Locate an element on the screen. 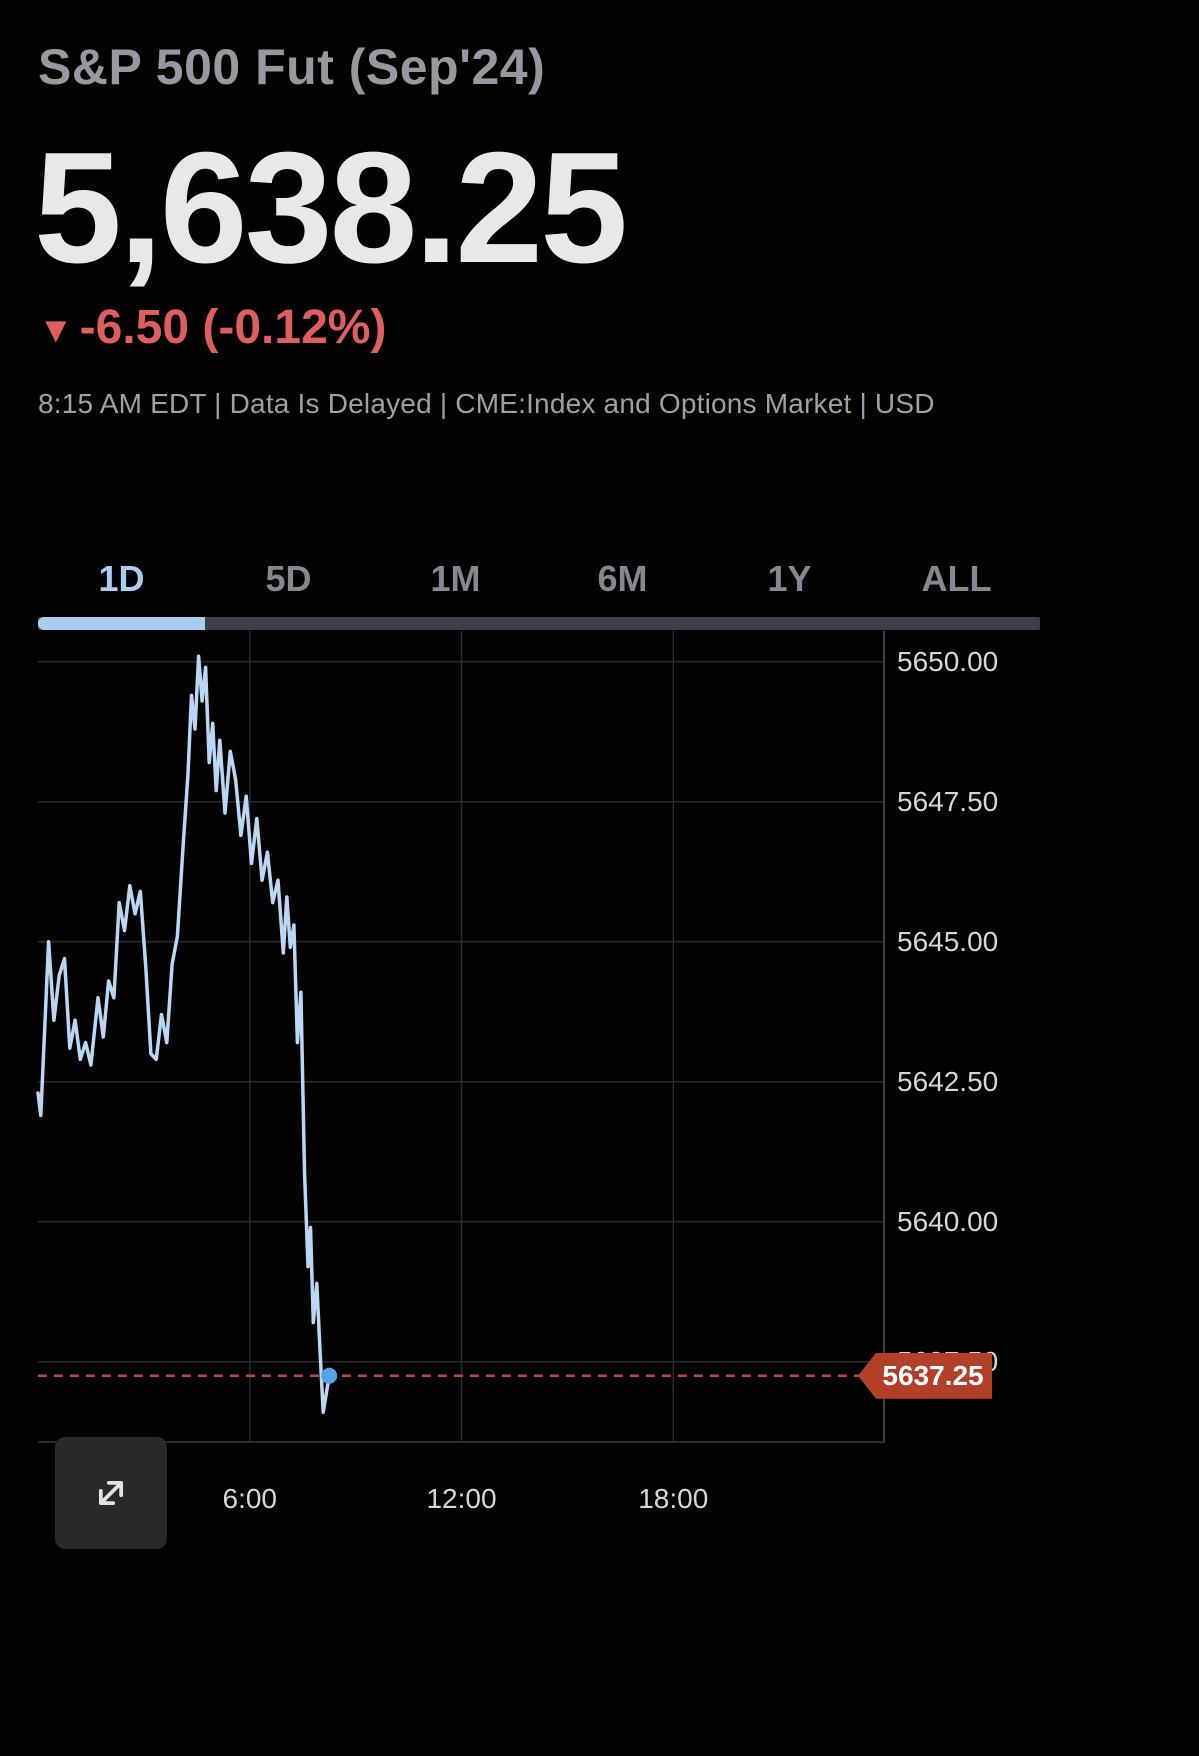 Image resolution: width=1199 pixels, height=1756 pixels. price-line is located at coordinates (183, 1034).